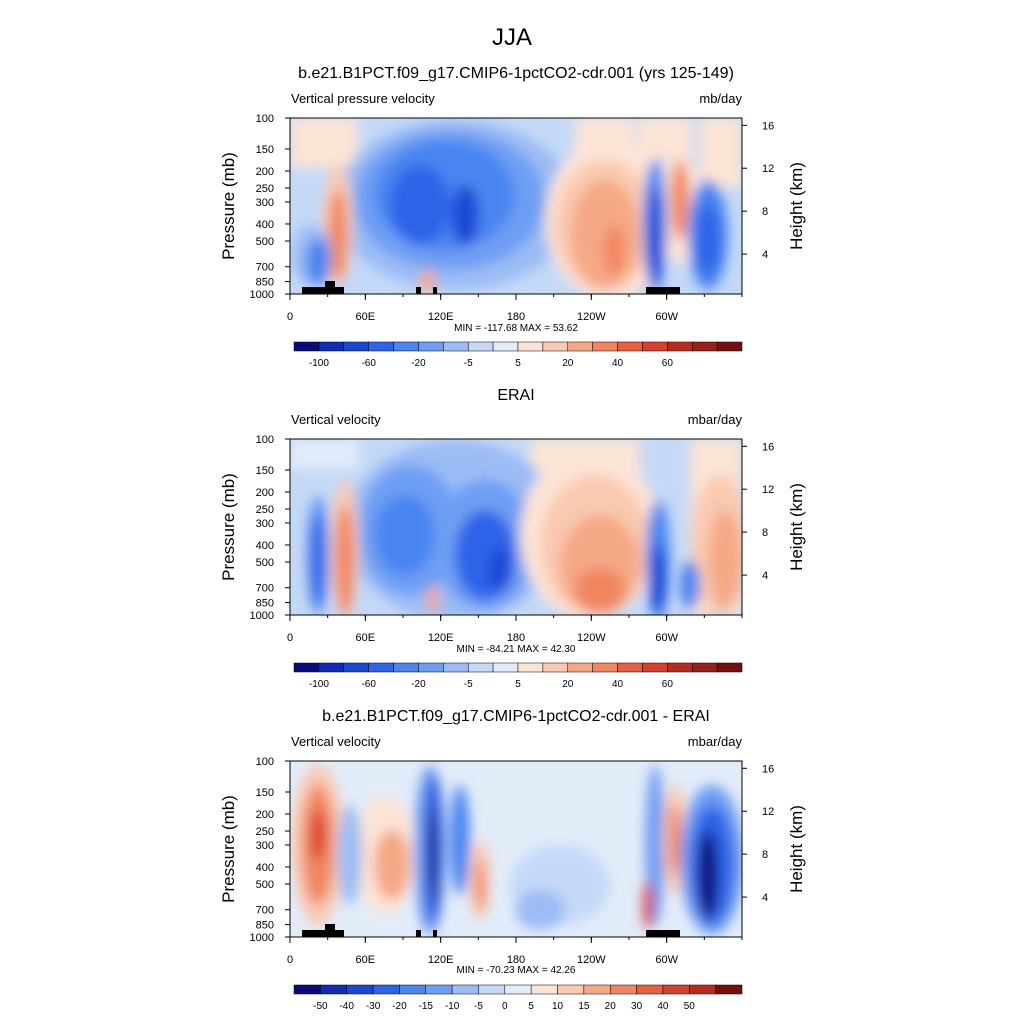 The image size is (1024, 1024). Describe the element at coordinates (516, 317) in the screenshot. I see `lon-tick-label: 180` at that location.